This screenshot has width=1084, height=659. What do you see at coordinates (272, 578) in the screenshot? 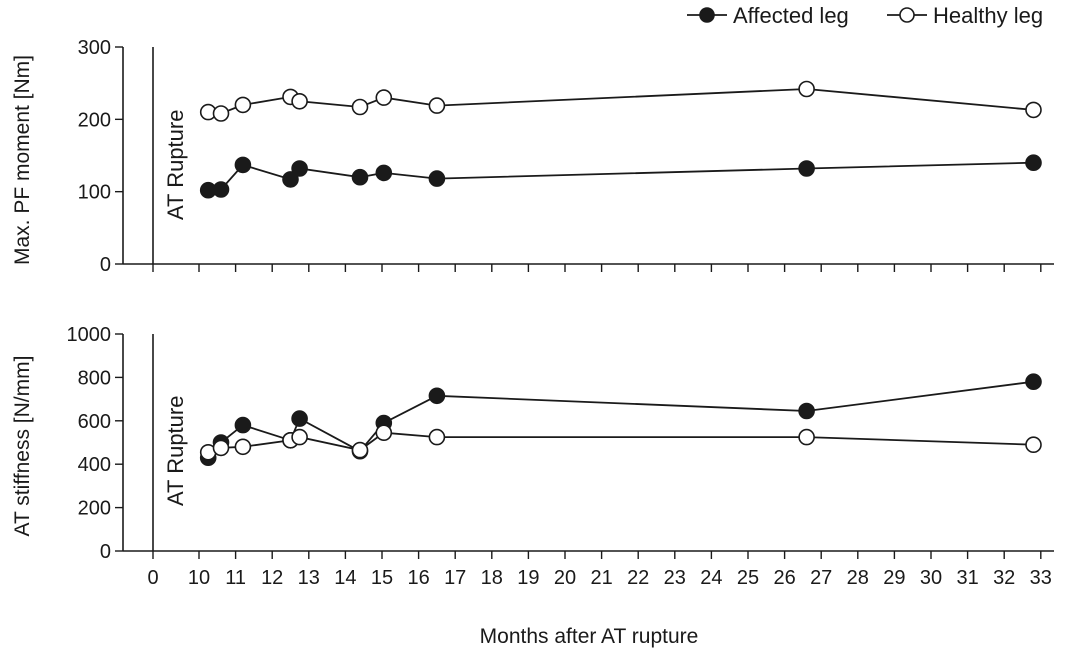
I see `x-tick-label-3: 12` at bounding box center [272, 578].